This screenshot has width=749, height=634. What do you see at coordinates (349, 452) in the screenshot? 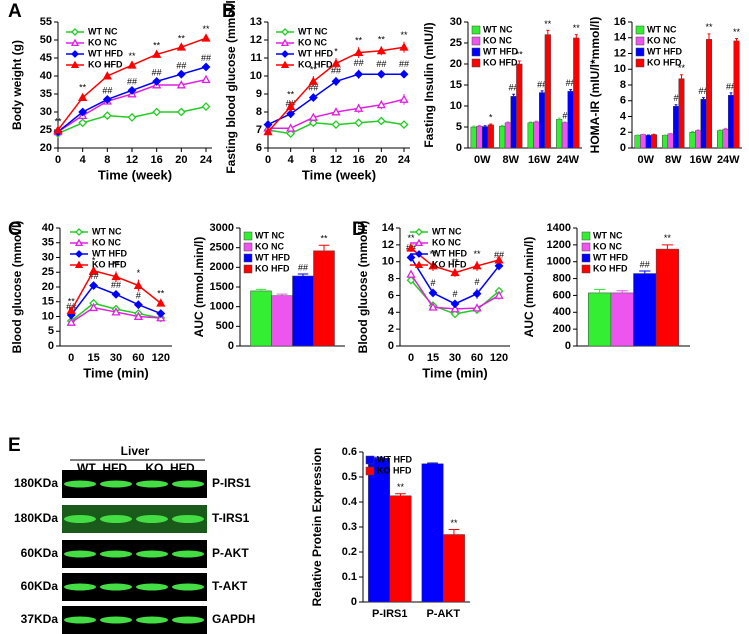
I see `y-tick-label: 0.6` at bounding box center [349, 452].